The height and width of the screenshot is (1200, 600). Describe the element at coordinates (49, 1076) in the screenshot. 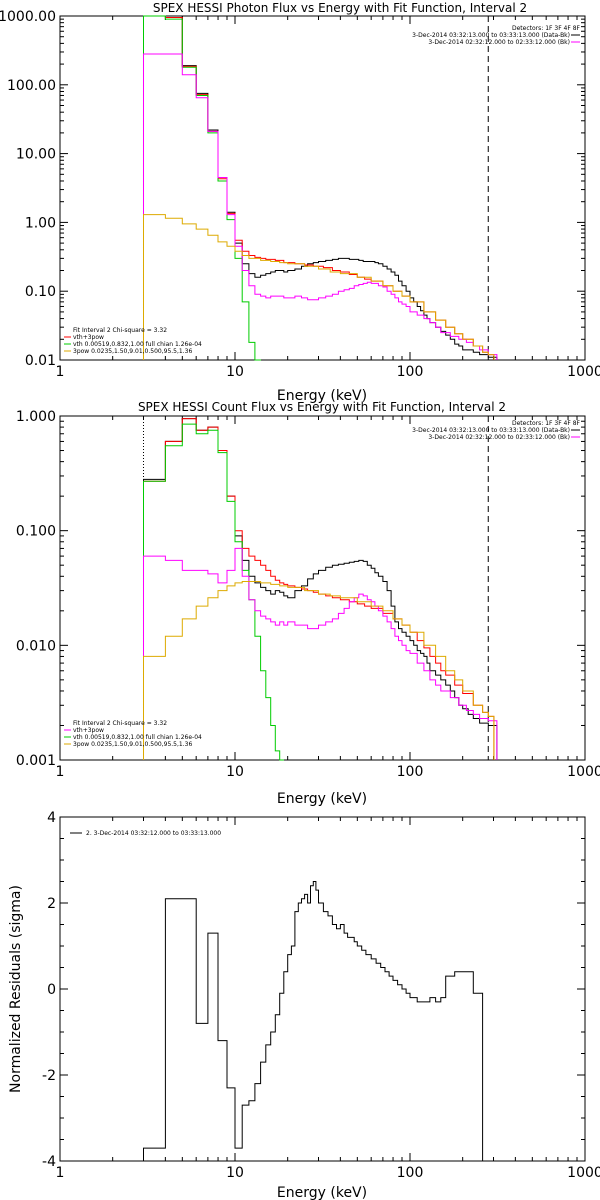

I see `y-tick-label: -2` at that location.